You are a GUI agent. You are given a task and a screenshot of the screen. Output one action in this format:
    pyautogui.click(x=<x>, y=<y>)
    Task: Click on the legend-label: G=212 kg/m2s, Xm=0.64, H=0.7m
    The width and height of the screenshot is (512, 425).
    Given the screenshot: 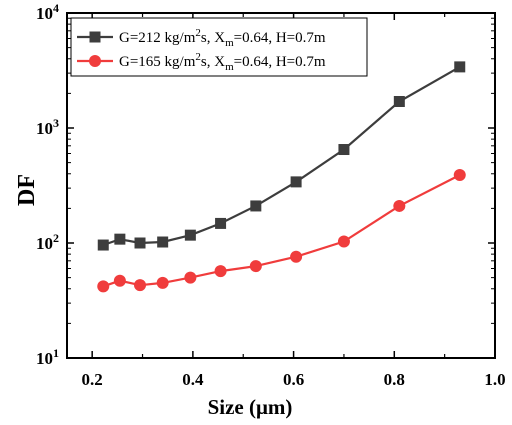 What is the action you would take?
    pyautogui.click(x=222, y=38)
    